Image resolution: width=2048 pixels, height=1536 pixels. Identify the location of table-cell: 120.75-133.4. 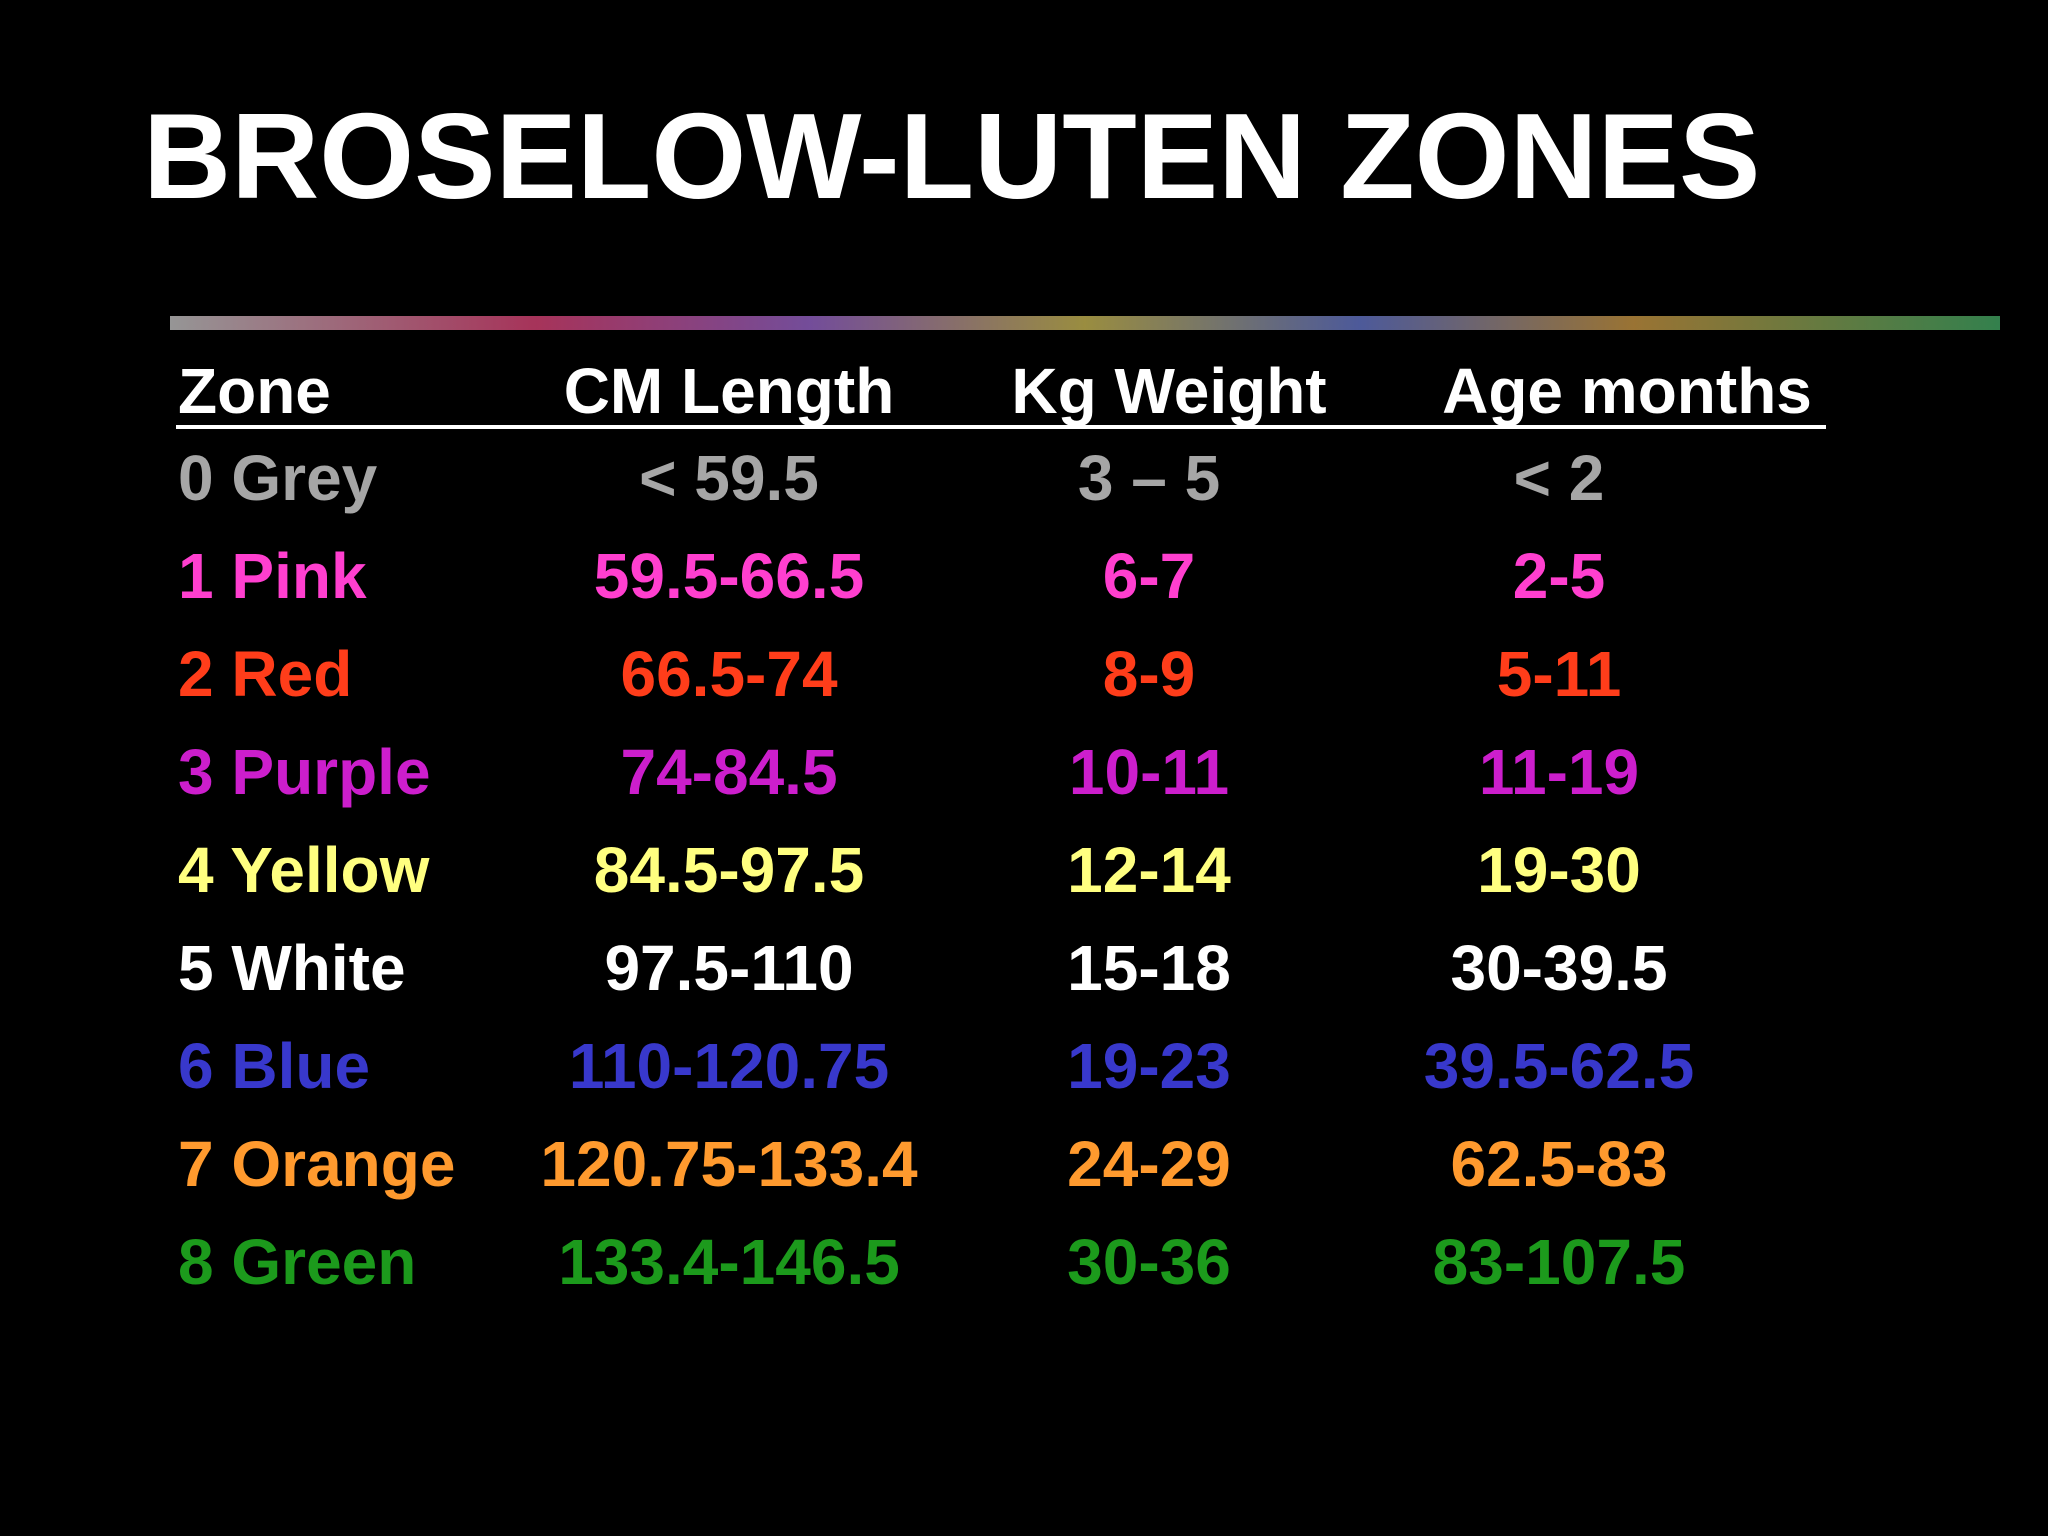
(729, 1164).